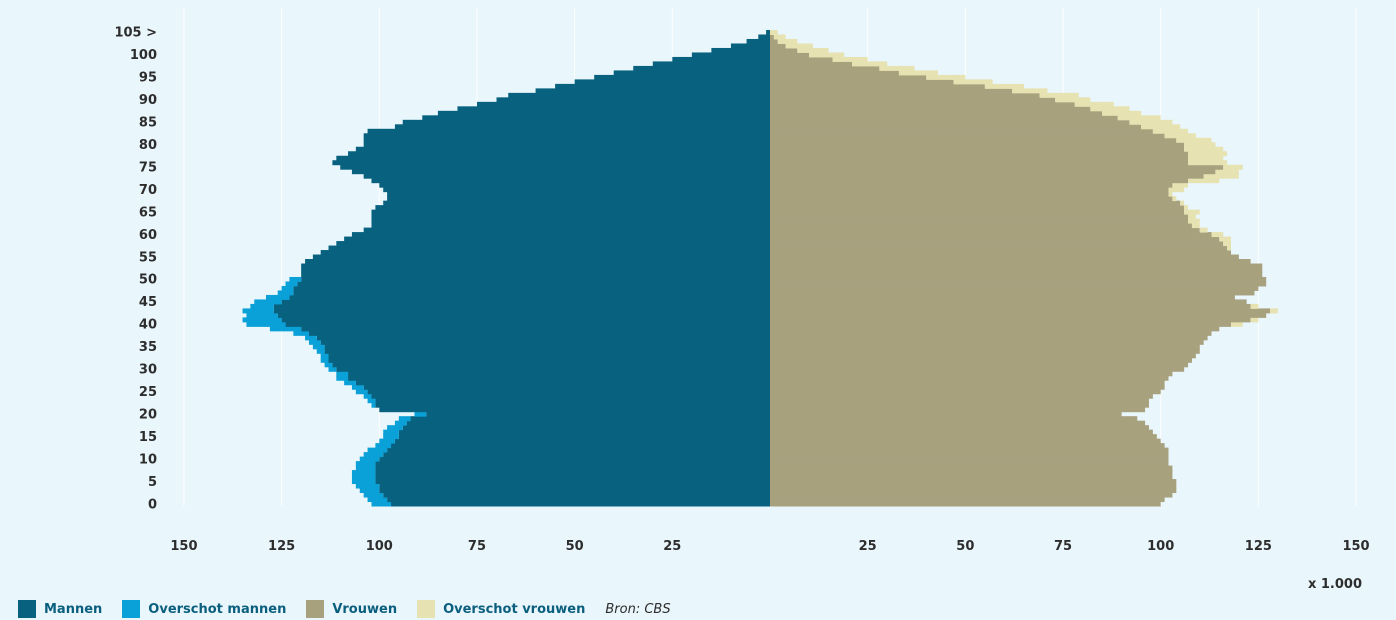 The height and width of the screenshot is (620, 1396). I want to click on legend-label: Vrouwen, so click(365, 609).